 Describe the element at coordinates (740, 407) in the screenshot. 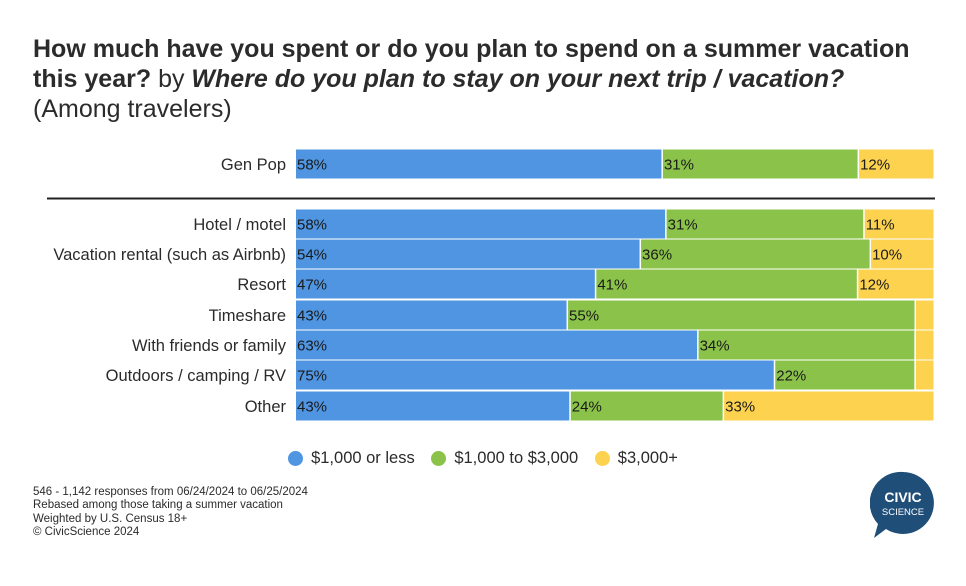

I see `value-label-high-other: 33%` at that location.